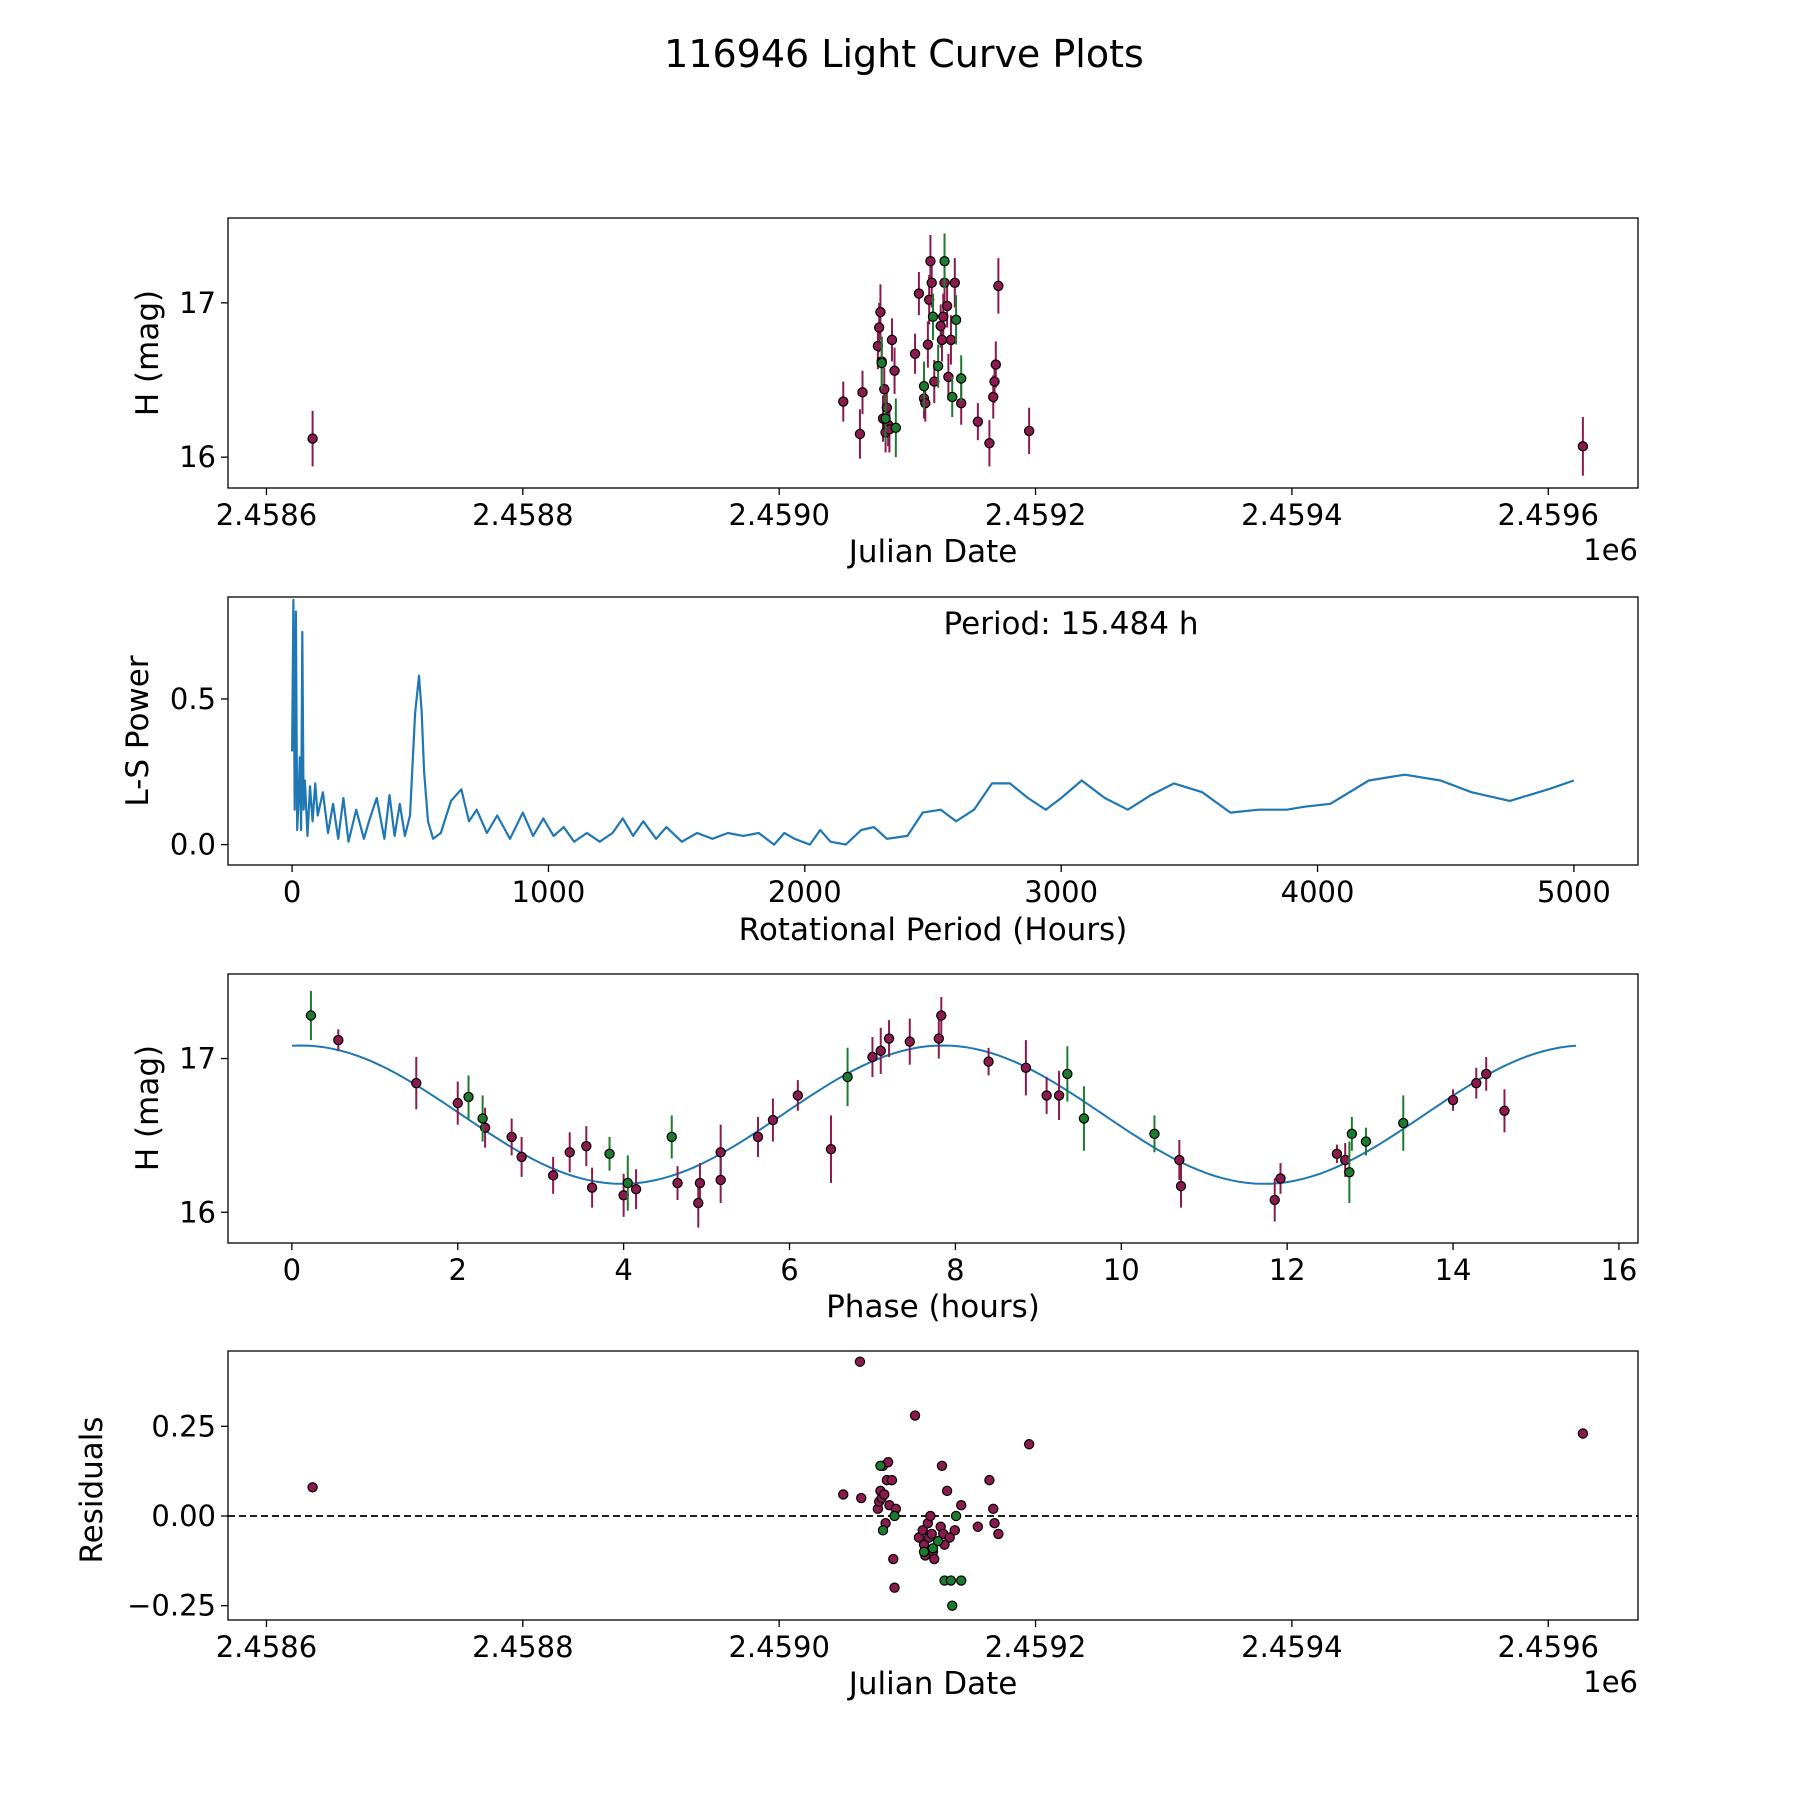  Describe the element at coordinates (197, 457) in the screenshot. I see `lightcurve-y-tick-label: 16` at that location.